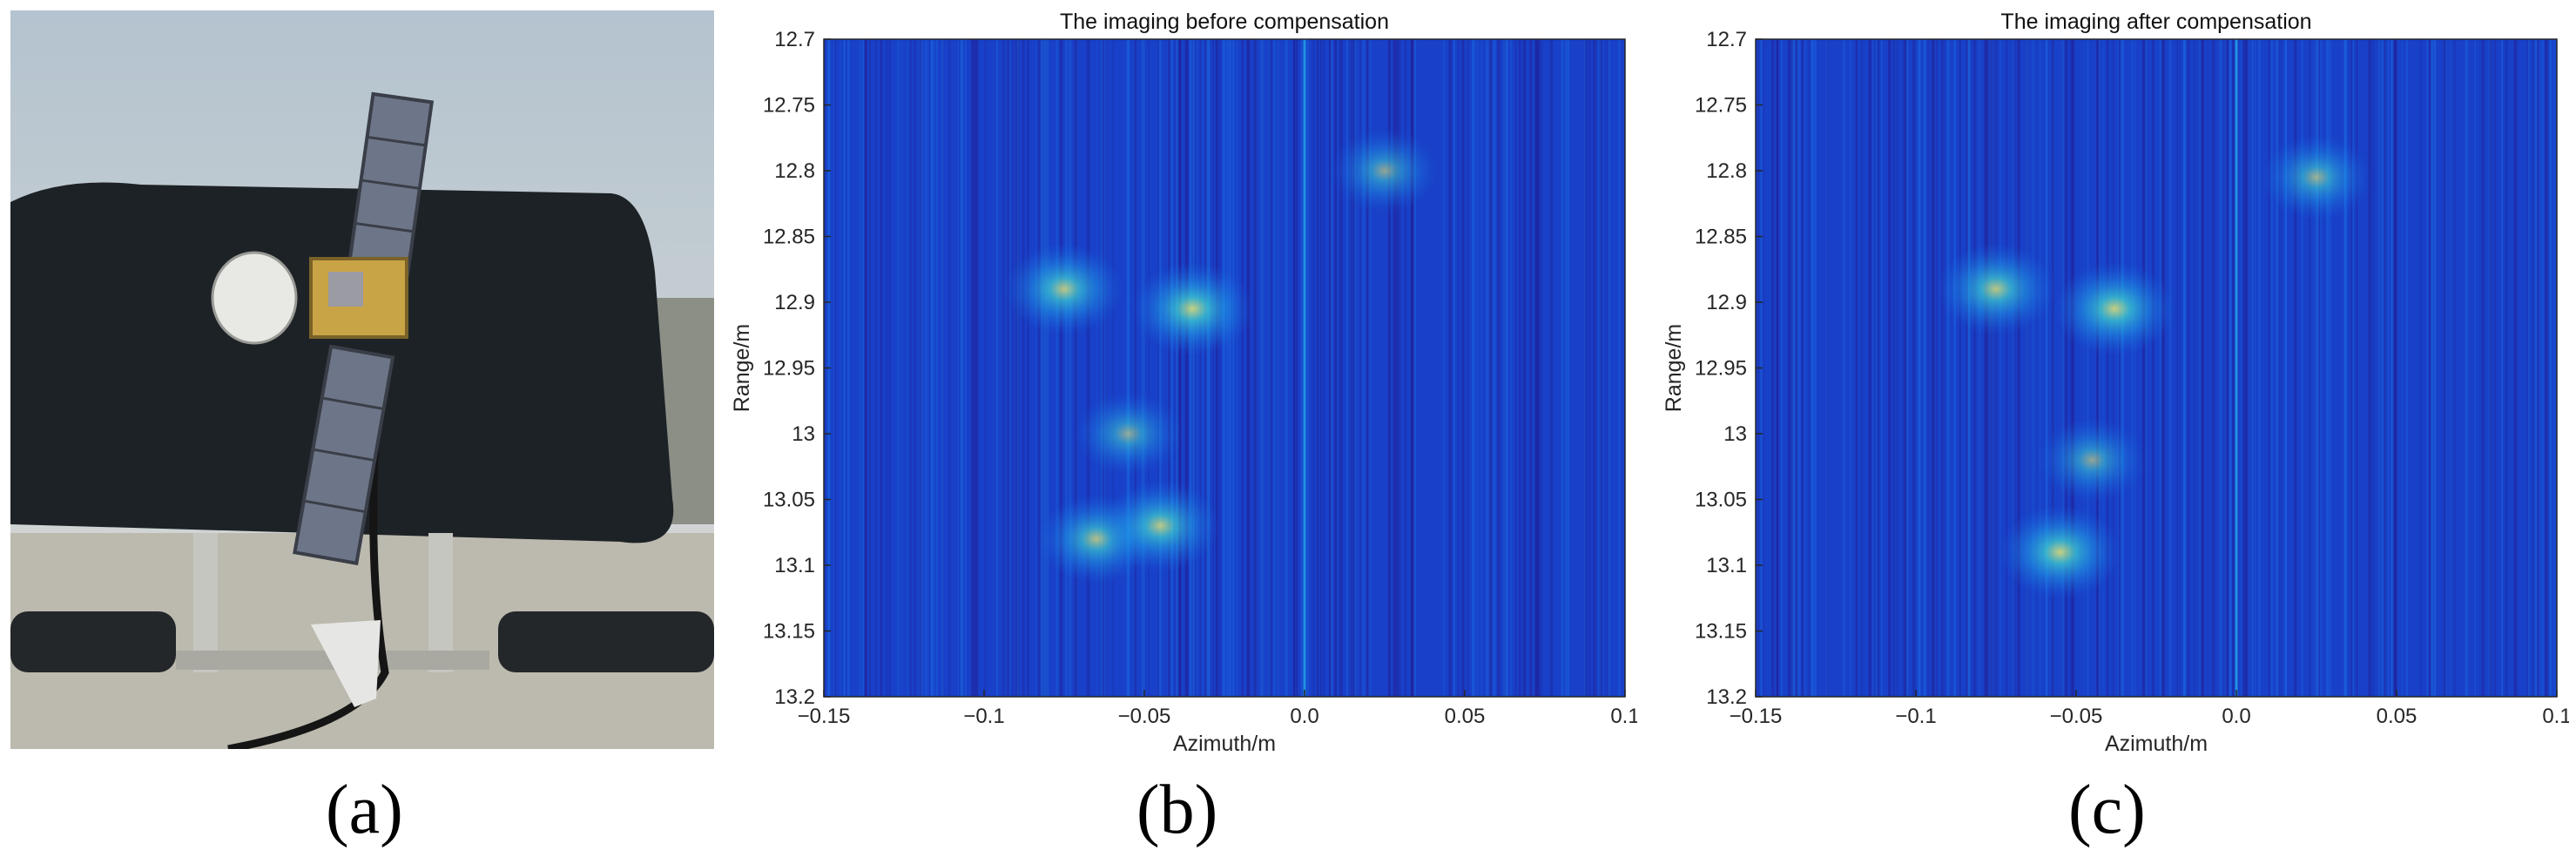  What do you see at coordinates (344, 455) in the screenshot?
I see `solar-panel-lower` at bounding box center [344, 455].